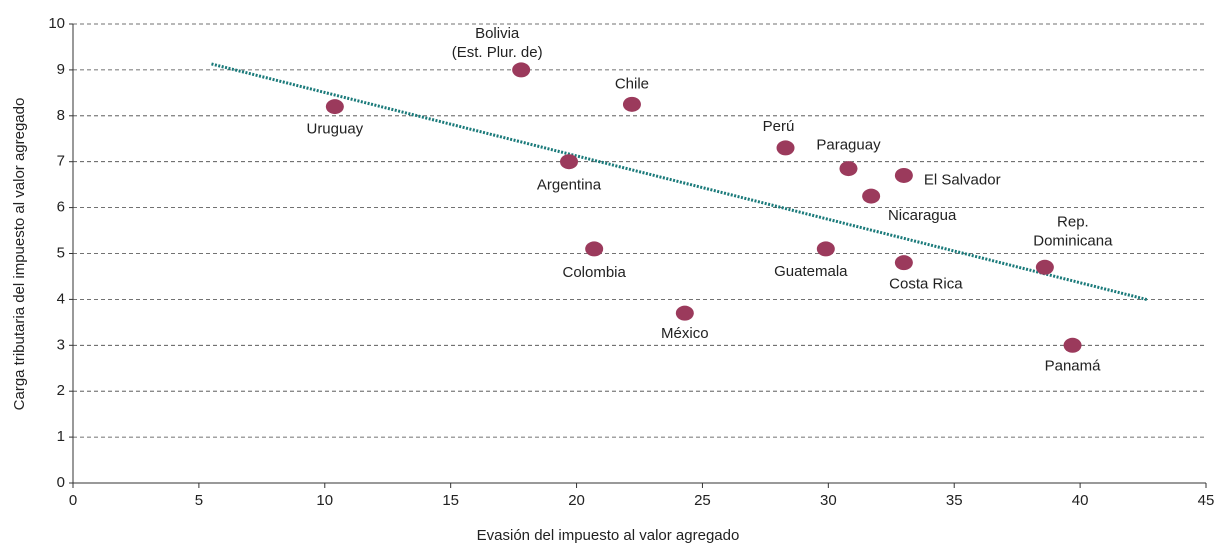 Image resolution: width=1216 pixels, height=553 pixels. What do you see at coordinates (962, 179) in the screenshot?
I see `point-label: El Salvador` at bounding box center [962, 179].